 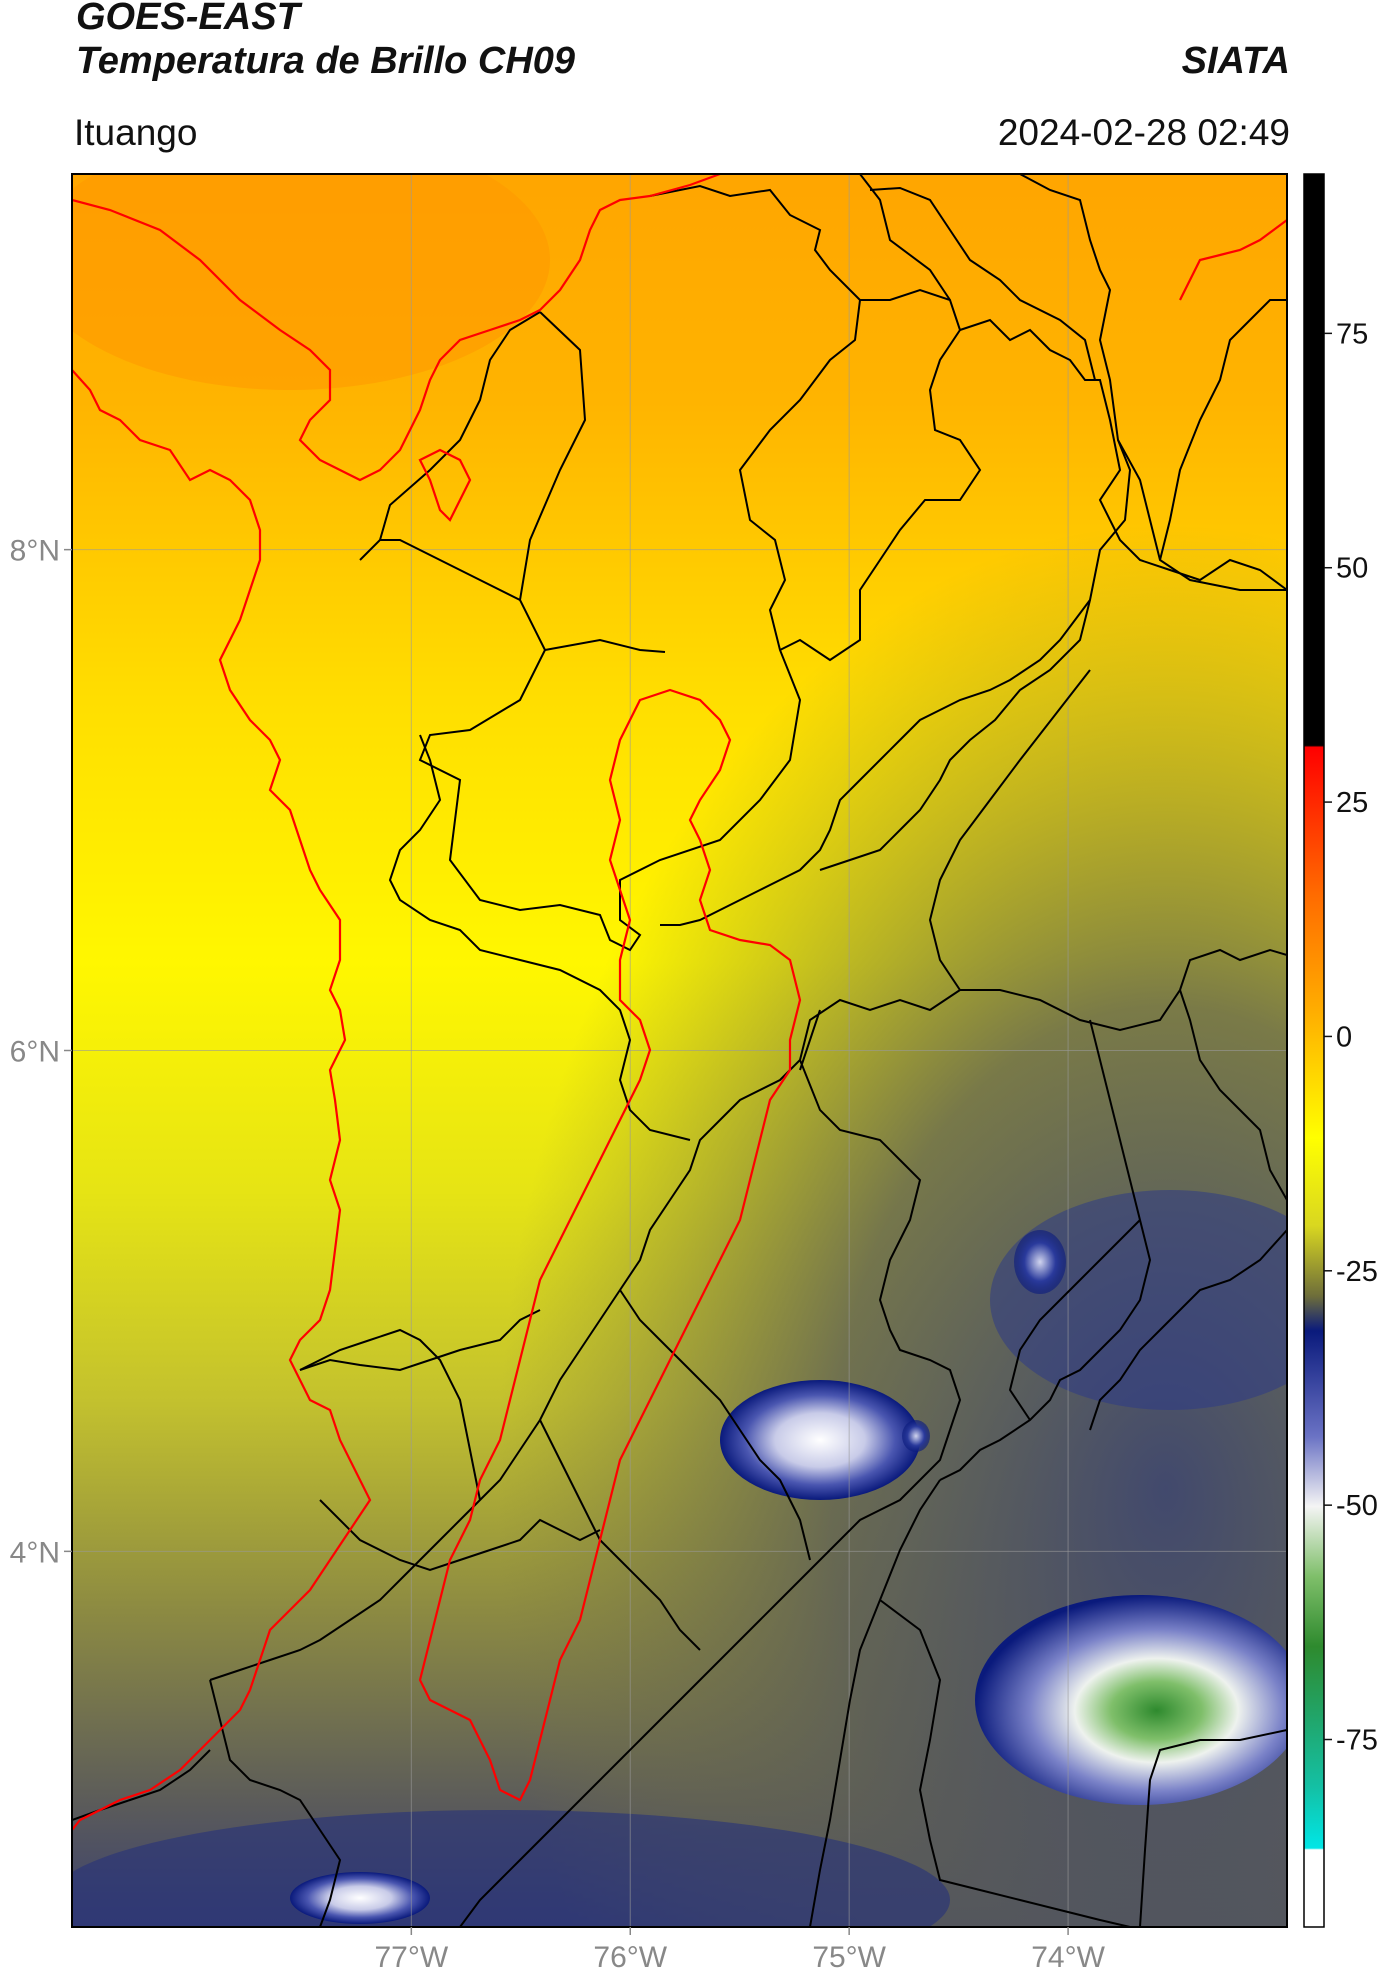 What do you see at coordinates (136, 132) in the screenshot?
I see `location-label: Ituango` at bounding box center [136, 132].